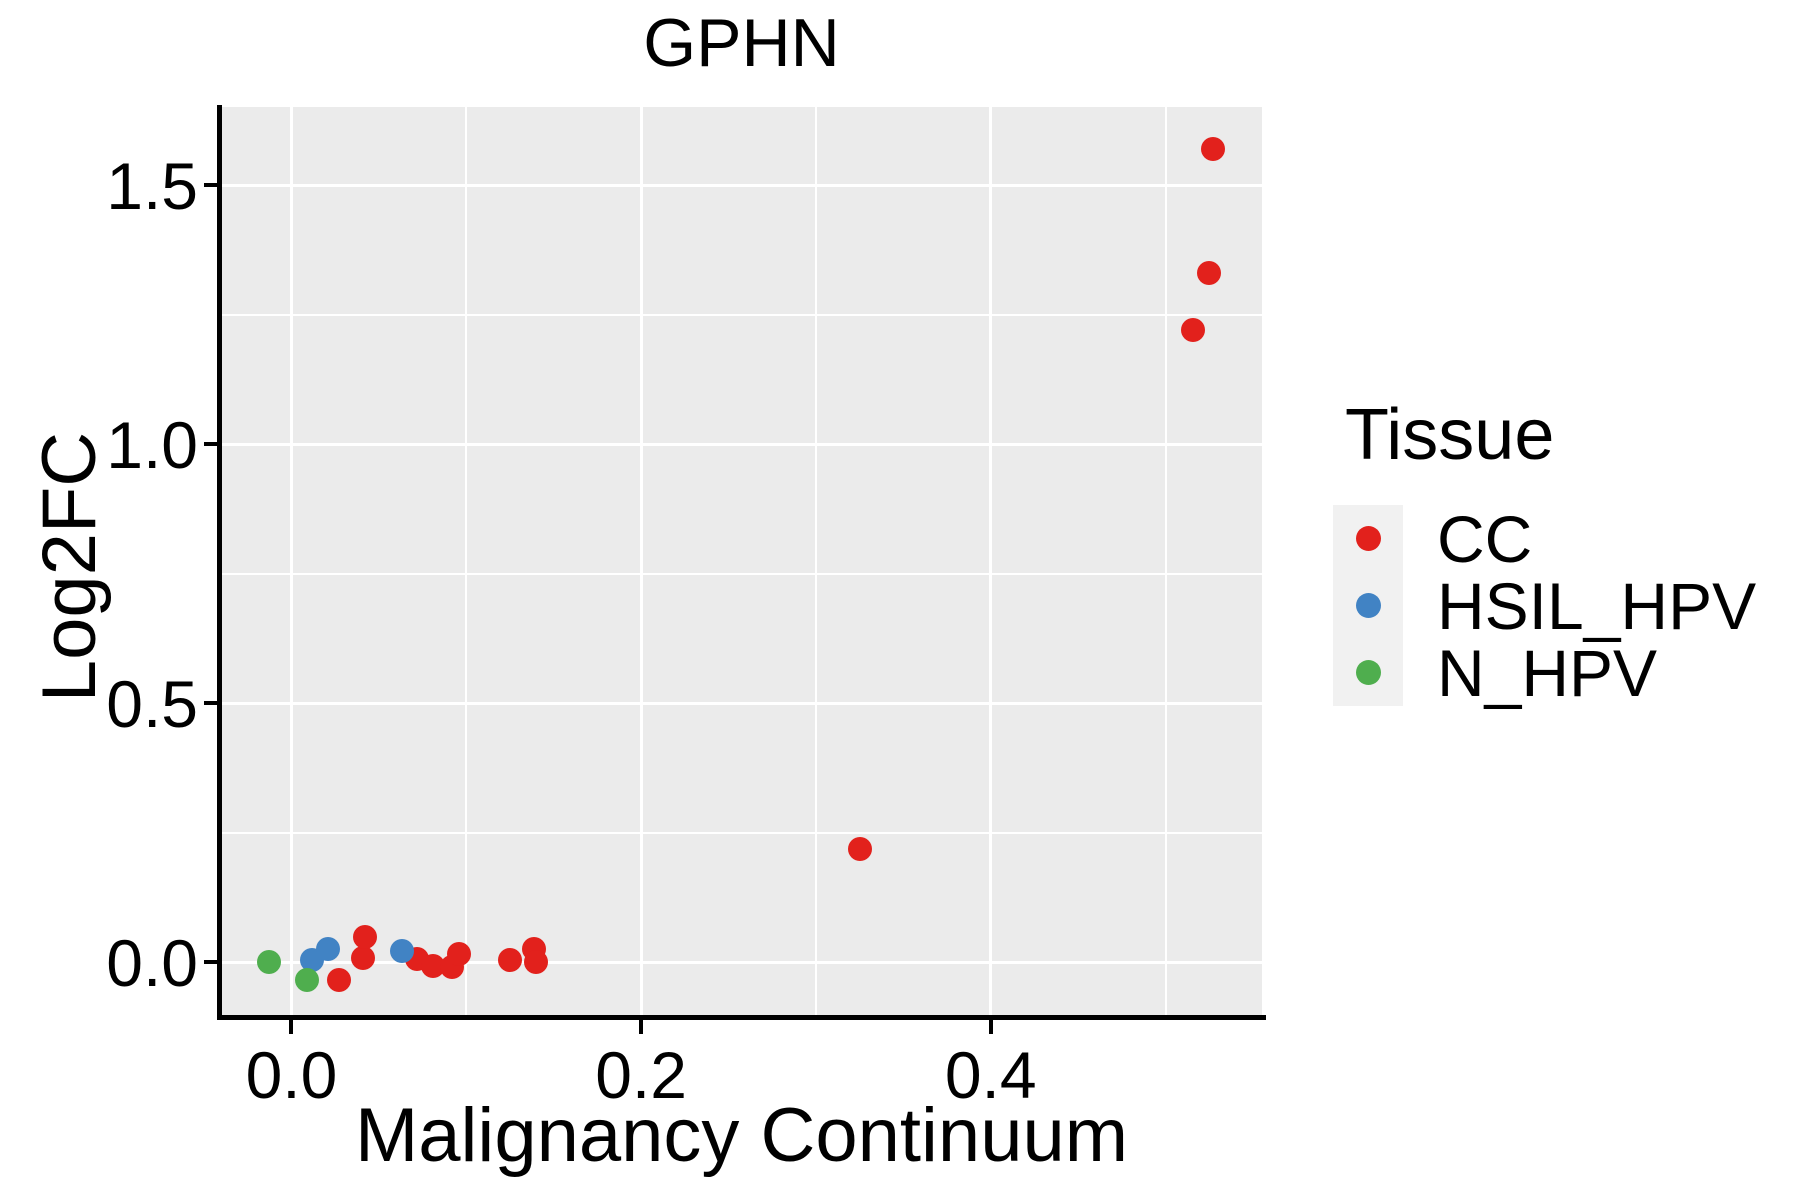 This screenshot has height=1200, width=1800. Describe the element at coordinates (152, 963) in the screenshot. I see `y-tick-label: 0.0` at that location.